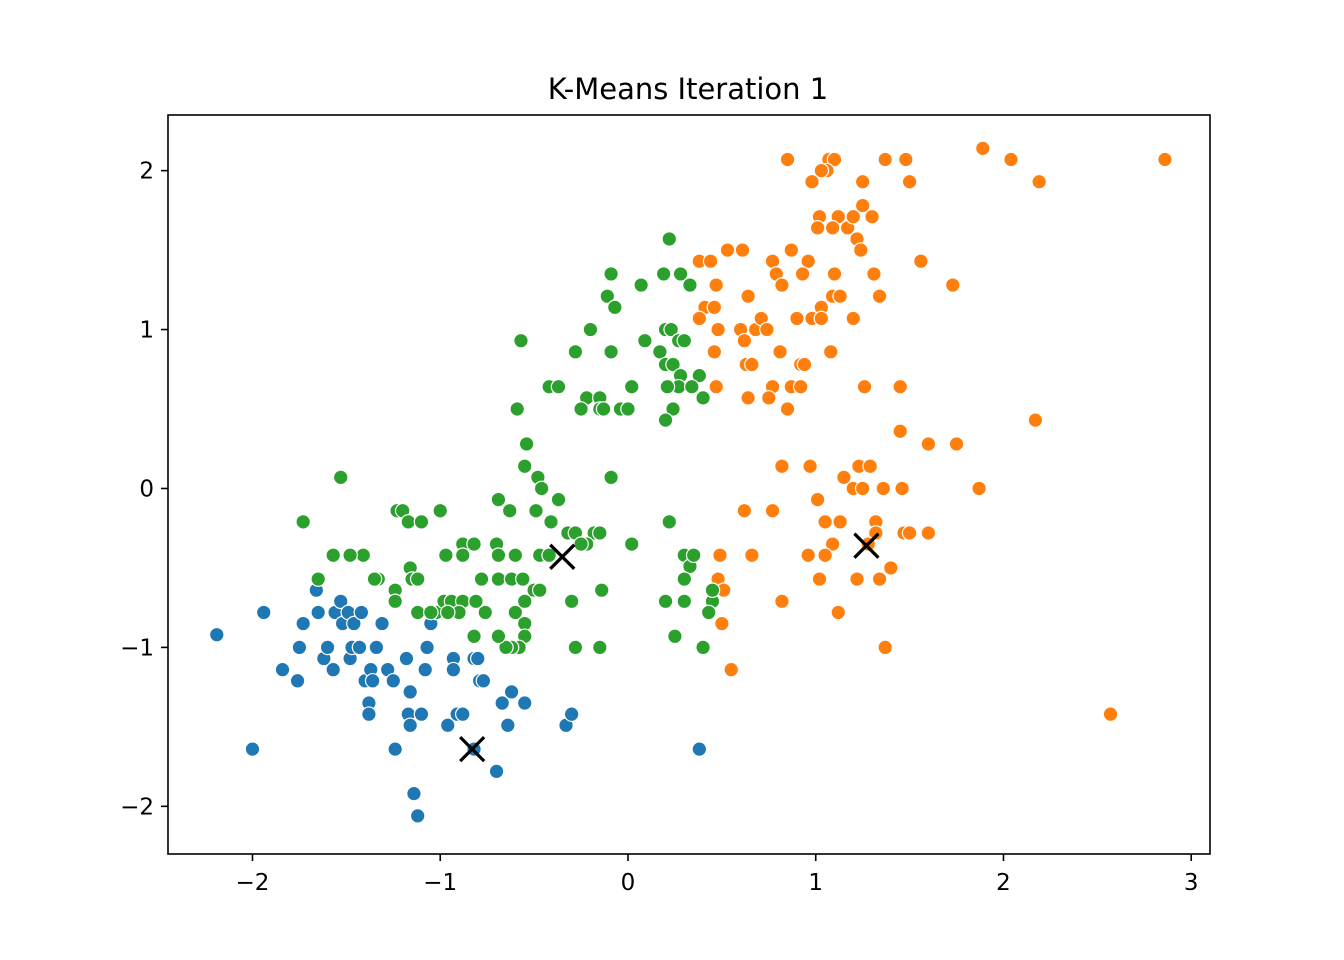  I want to click on chart-title: K-Means Iteration 1, so click(688, 89).